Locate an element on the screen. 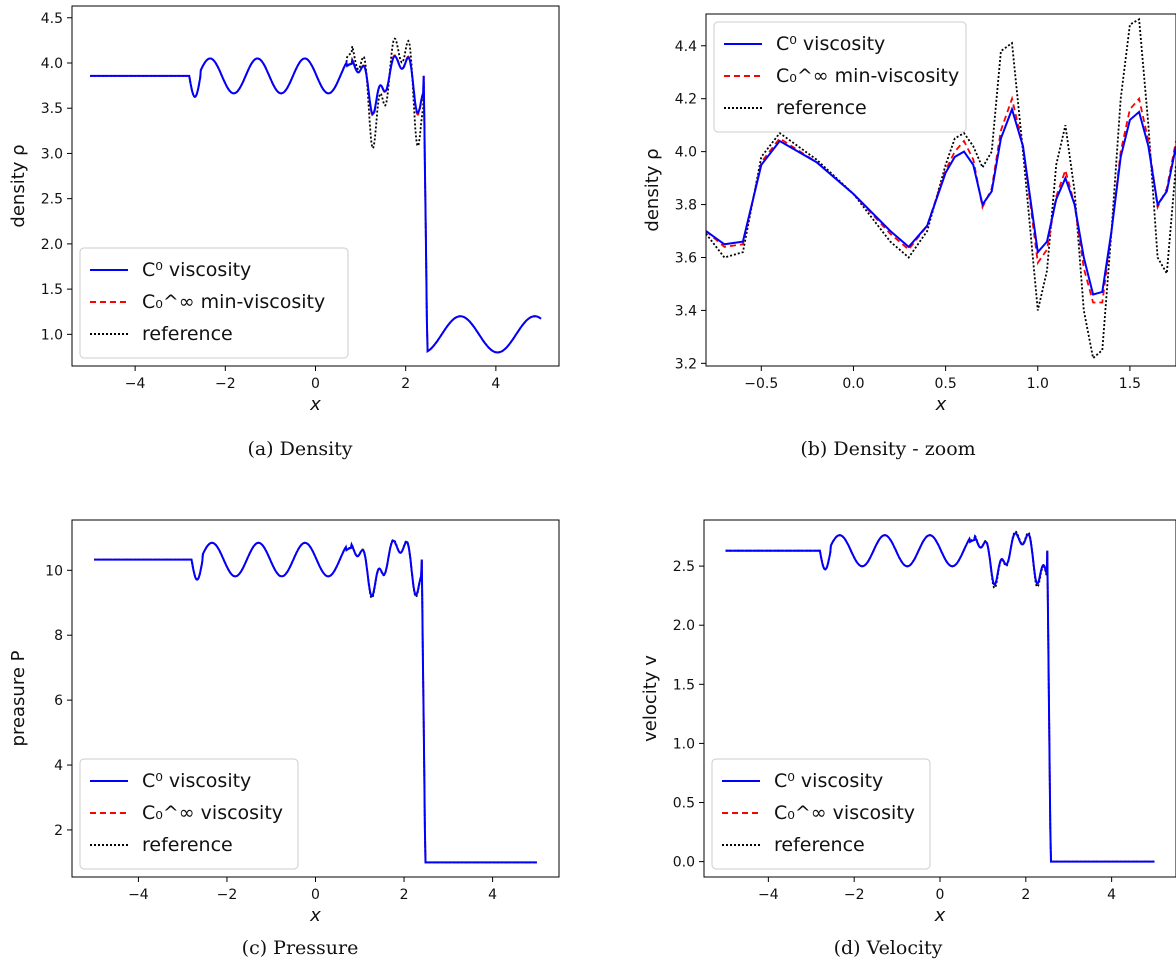 The height and width of the screenshot is (968, 1176). y-tick-label: 4.5 is located at coordinates (52, 19).